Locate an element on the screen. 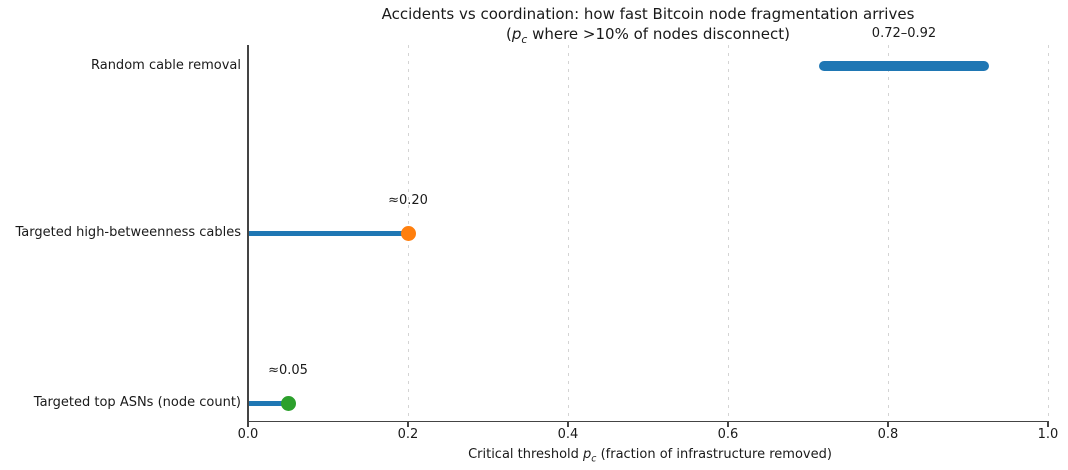 The height and width of the screenshot is (470, 1068). category-label: Targeted high-betweenness cables is located at coordinates (128, 232).